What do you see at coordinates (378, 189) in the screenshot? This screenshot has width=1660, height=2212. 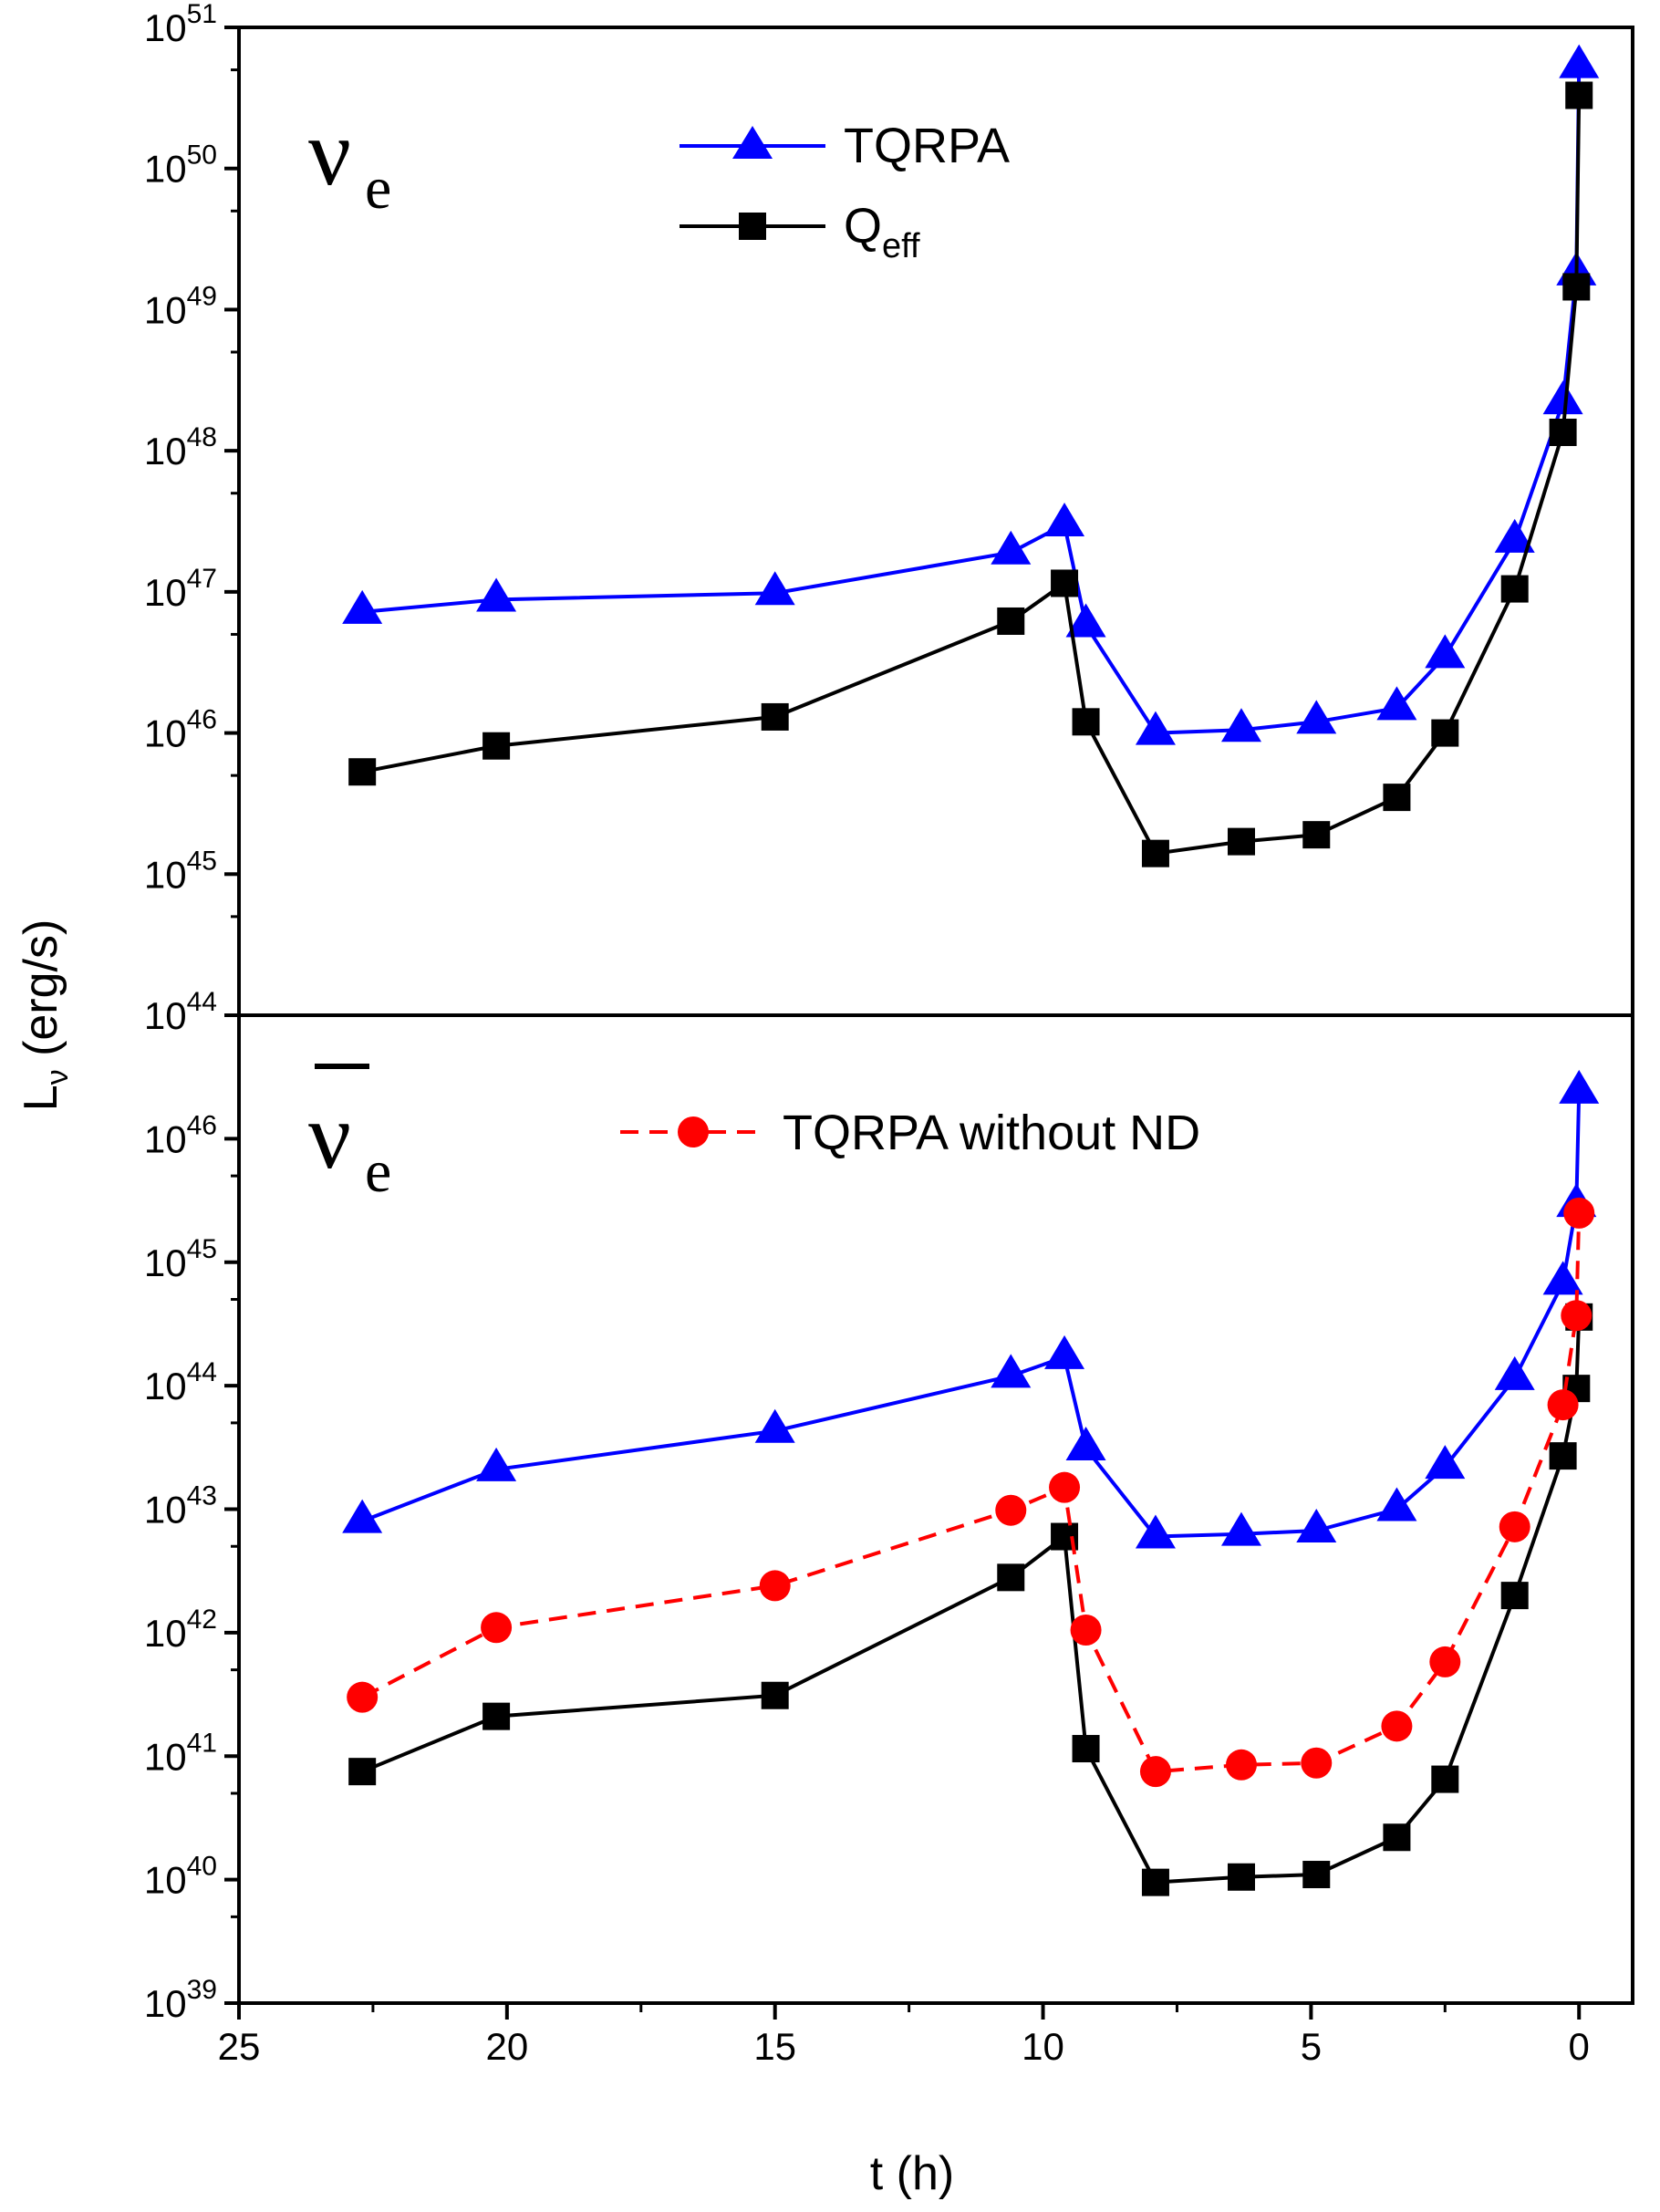 I see `top-panel-nu-subscript: e` at bounding box center [378, 189].